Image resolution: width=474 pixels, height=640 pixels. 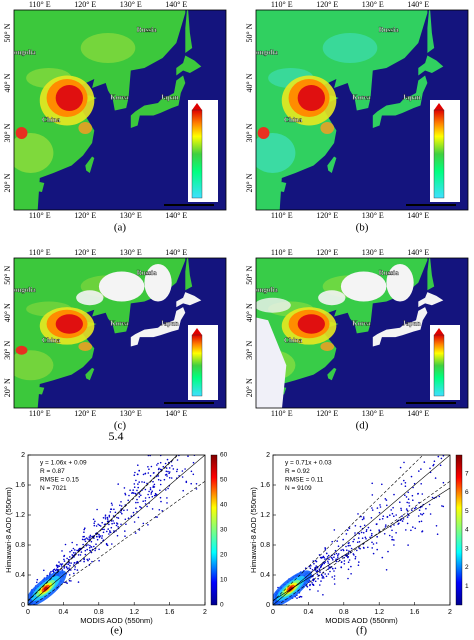 I want to click on colorbar, so click(x=197, y=365).